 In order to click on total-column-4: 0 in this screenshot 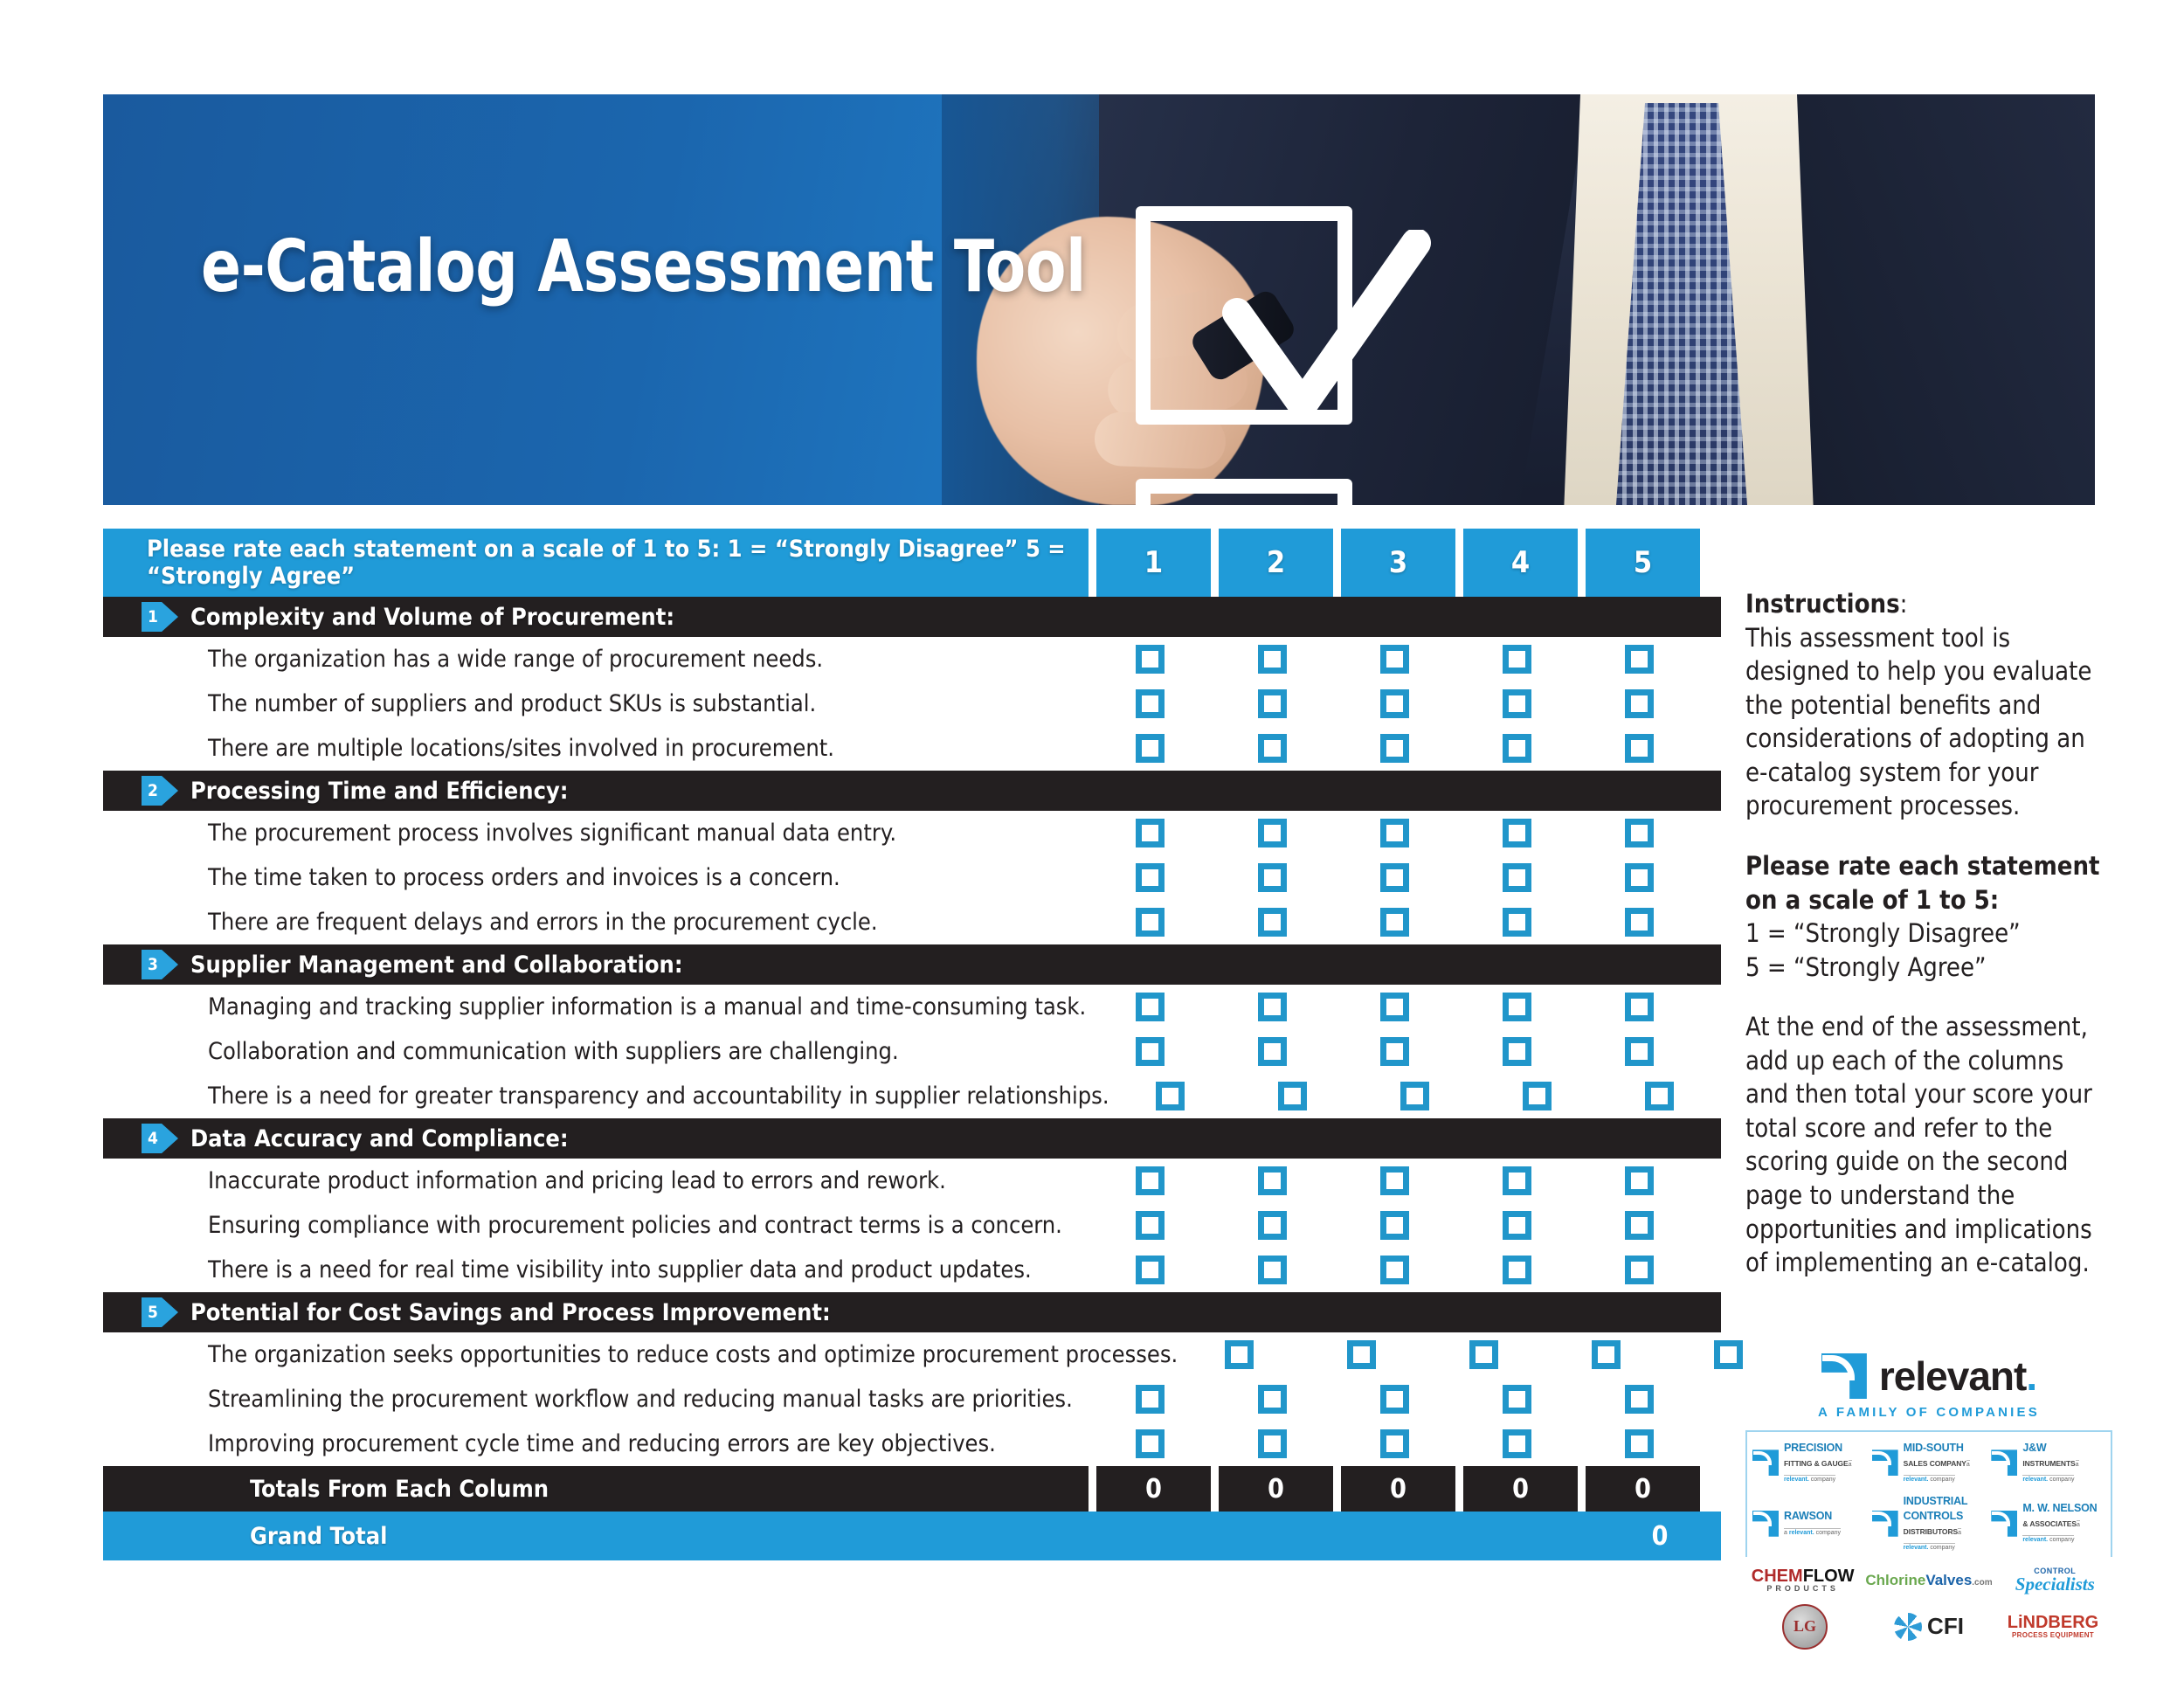, I will do `click(1516, 1489)`.